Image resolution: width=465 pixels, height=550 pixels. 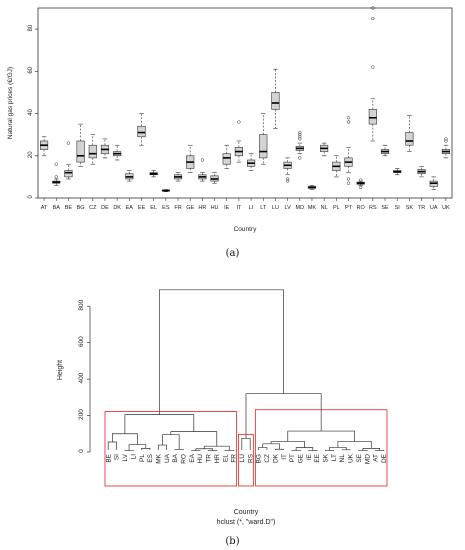 I want to click on leaf-label-BG: BG, so click(x=259, y=458).